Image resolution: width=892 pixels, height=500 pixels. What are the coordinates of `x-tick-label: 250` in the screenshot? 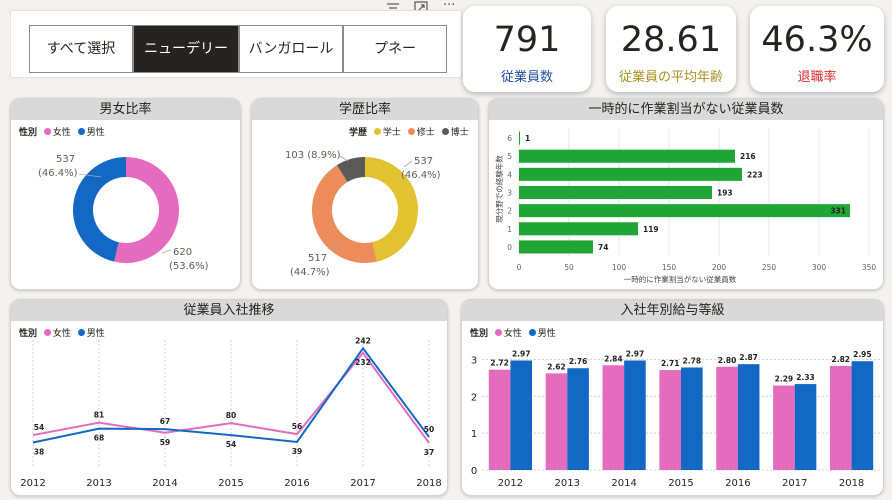 It's located at (769, 267).